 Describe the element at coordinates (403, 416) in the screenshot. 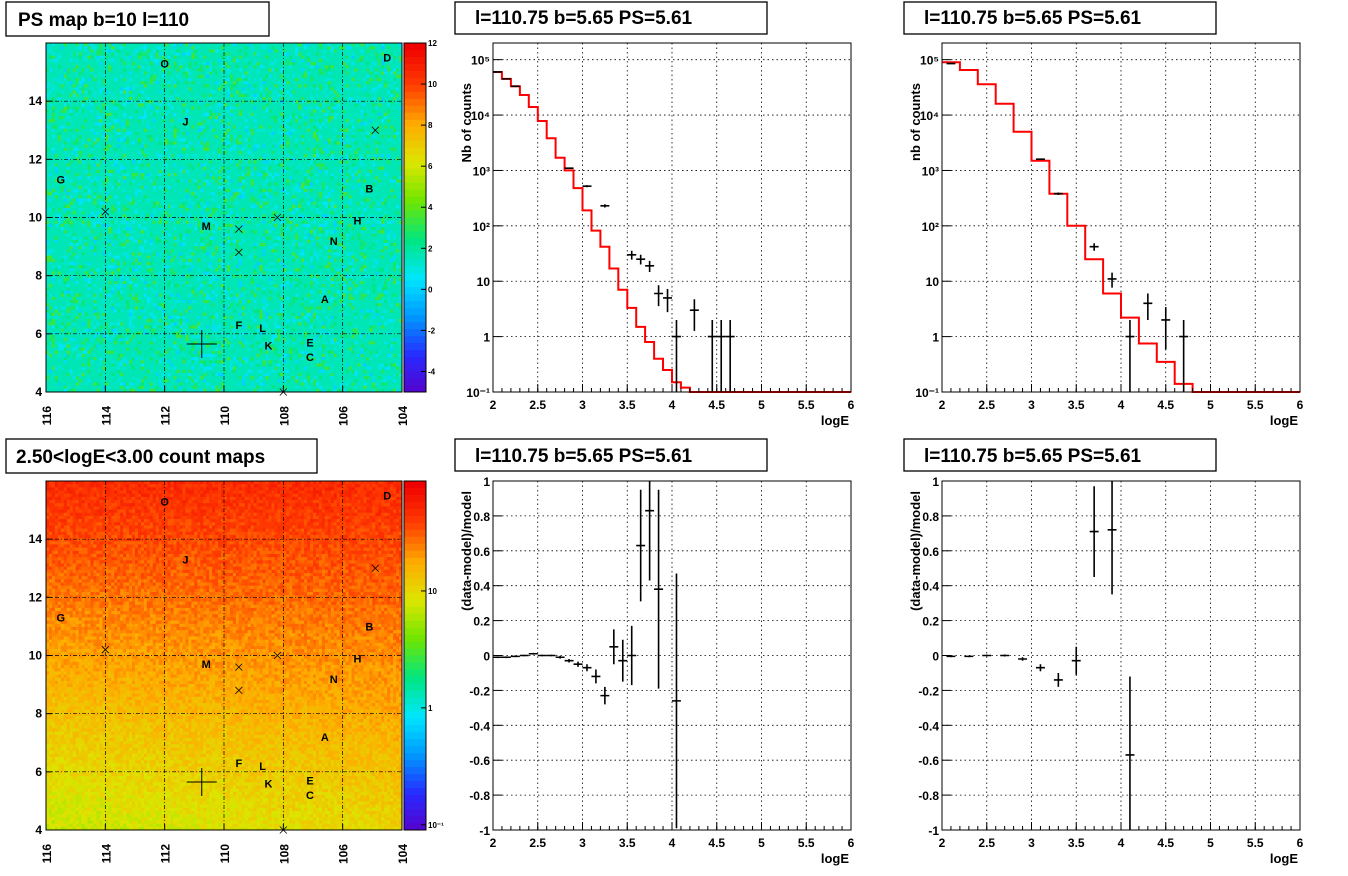

I see `x-tick-label: 104` at that location.